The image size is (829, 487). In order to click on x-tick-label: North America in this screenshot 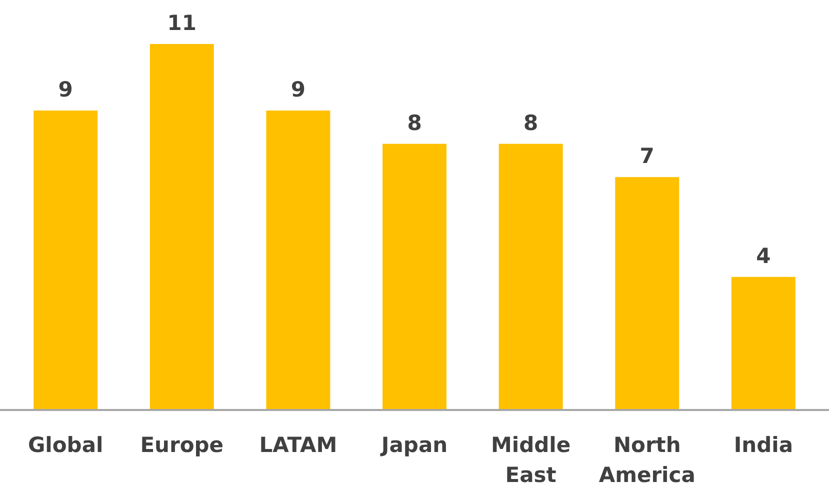, I will do `click(647, 460)`.